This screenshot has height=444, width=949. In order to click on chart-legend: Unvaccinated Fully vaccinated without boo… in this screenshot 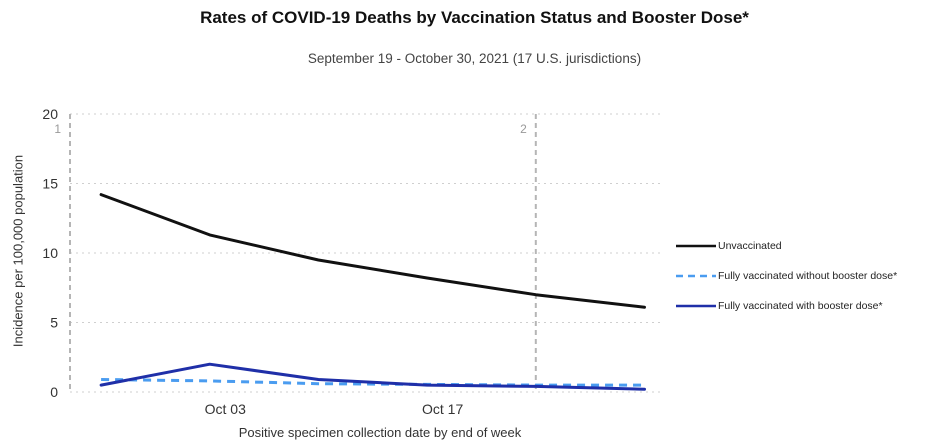, I will do `click(786, 276)`.